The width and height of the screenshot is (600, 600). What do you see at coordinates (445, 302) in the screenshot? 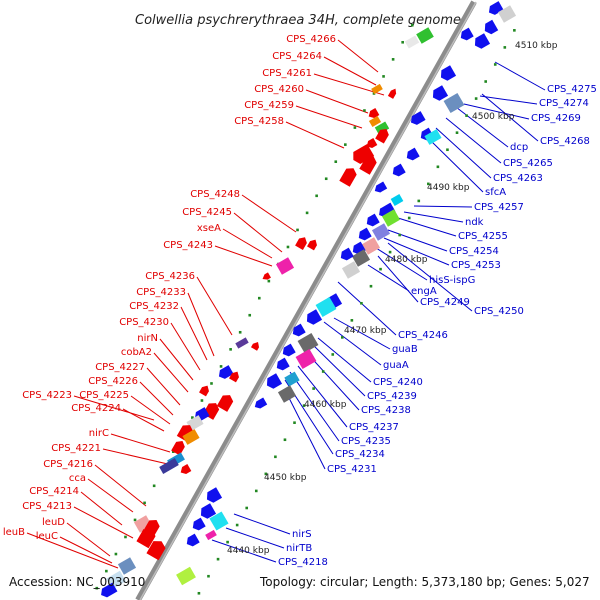
I see `gene-label: CPS_4249` at bounding box center [445, 302].